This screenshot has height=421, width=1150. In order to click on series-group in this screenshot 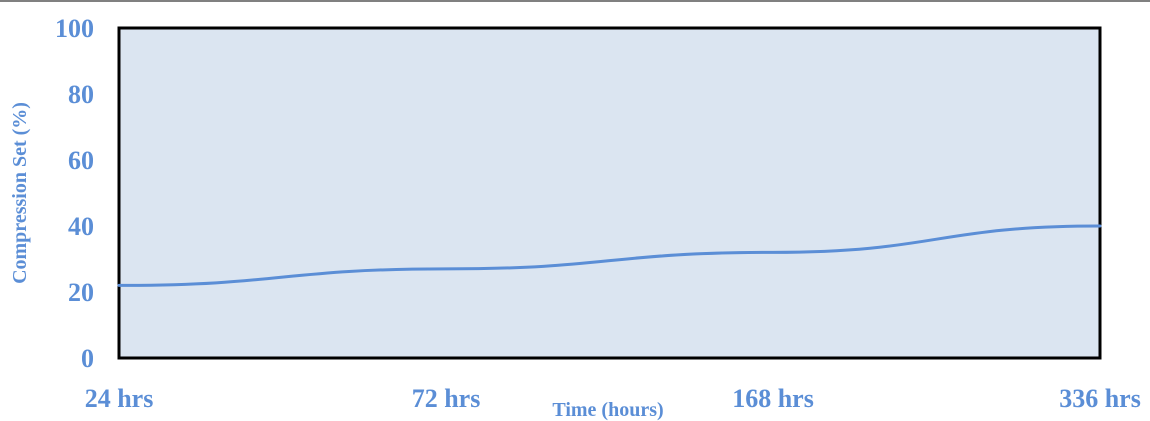, I will do `click(609, 255)`.